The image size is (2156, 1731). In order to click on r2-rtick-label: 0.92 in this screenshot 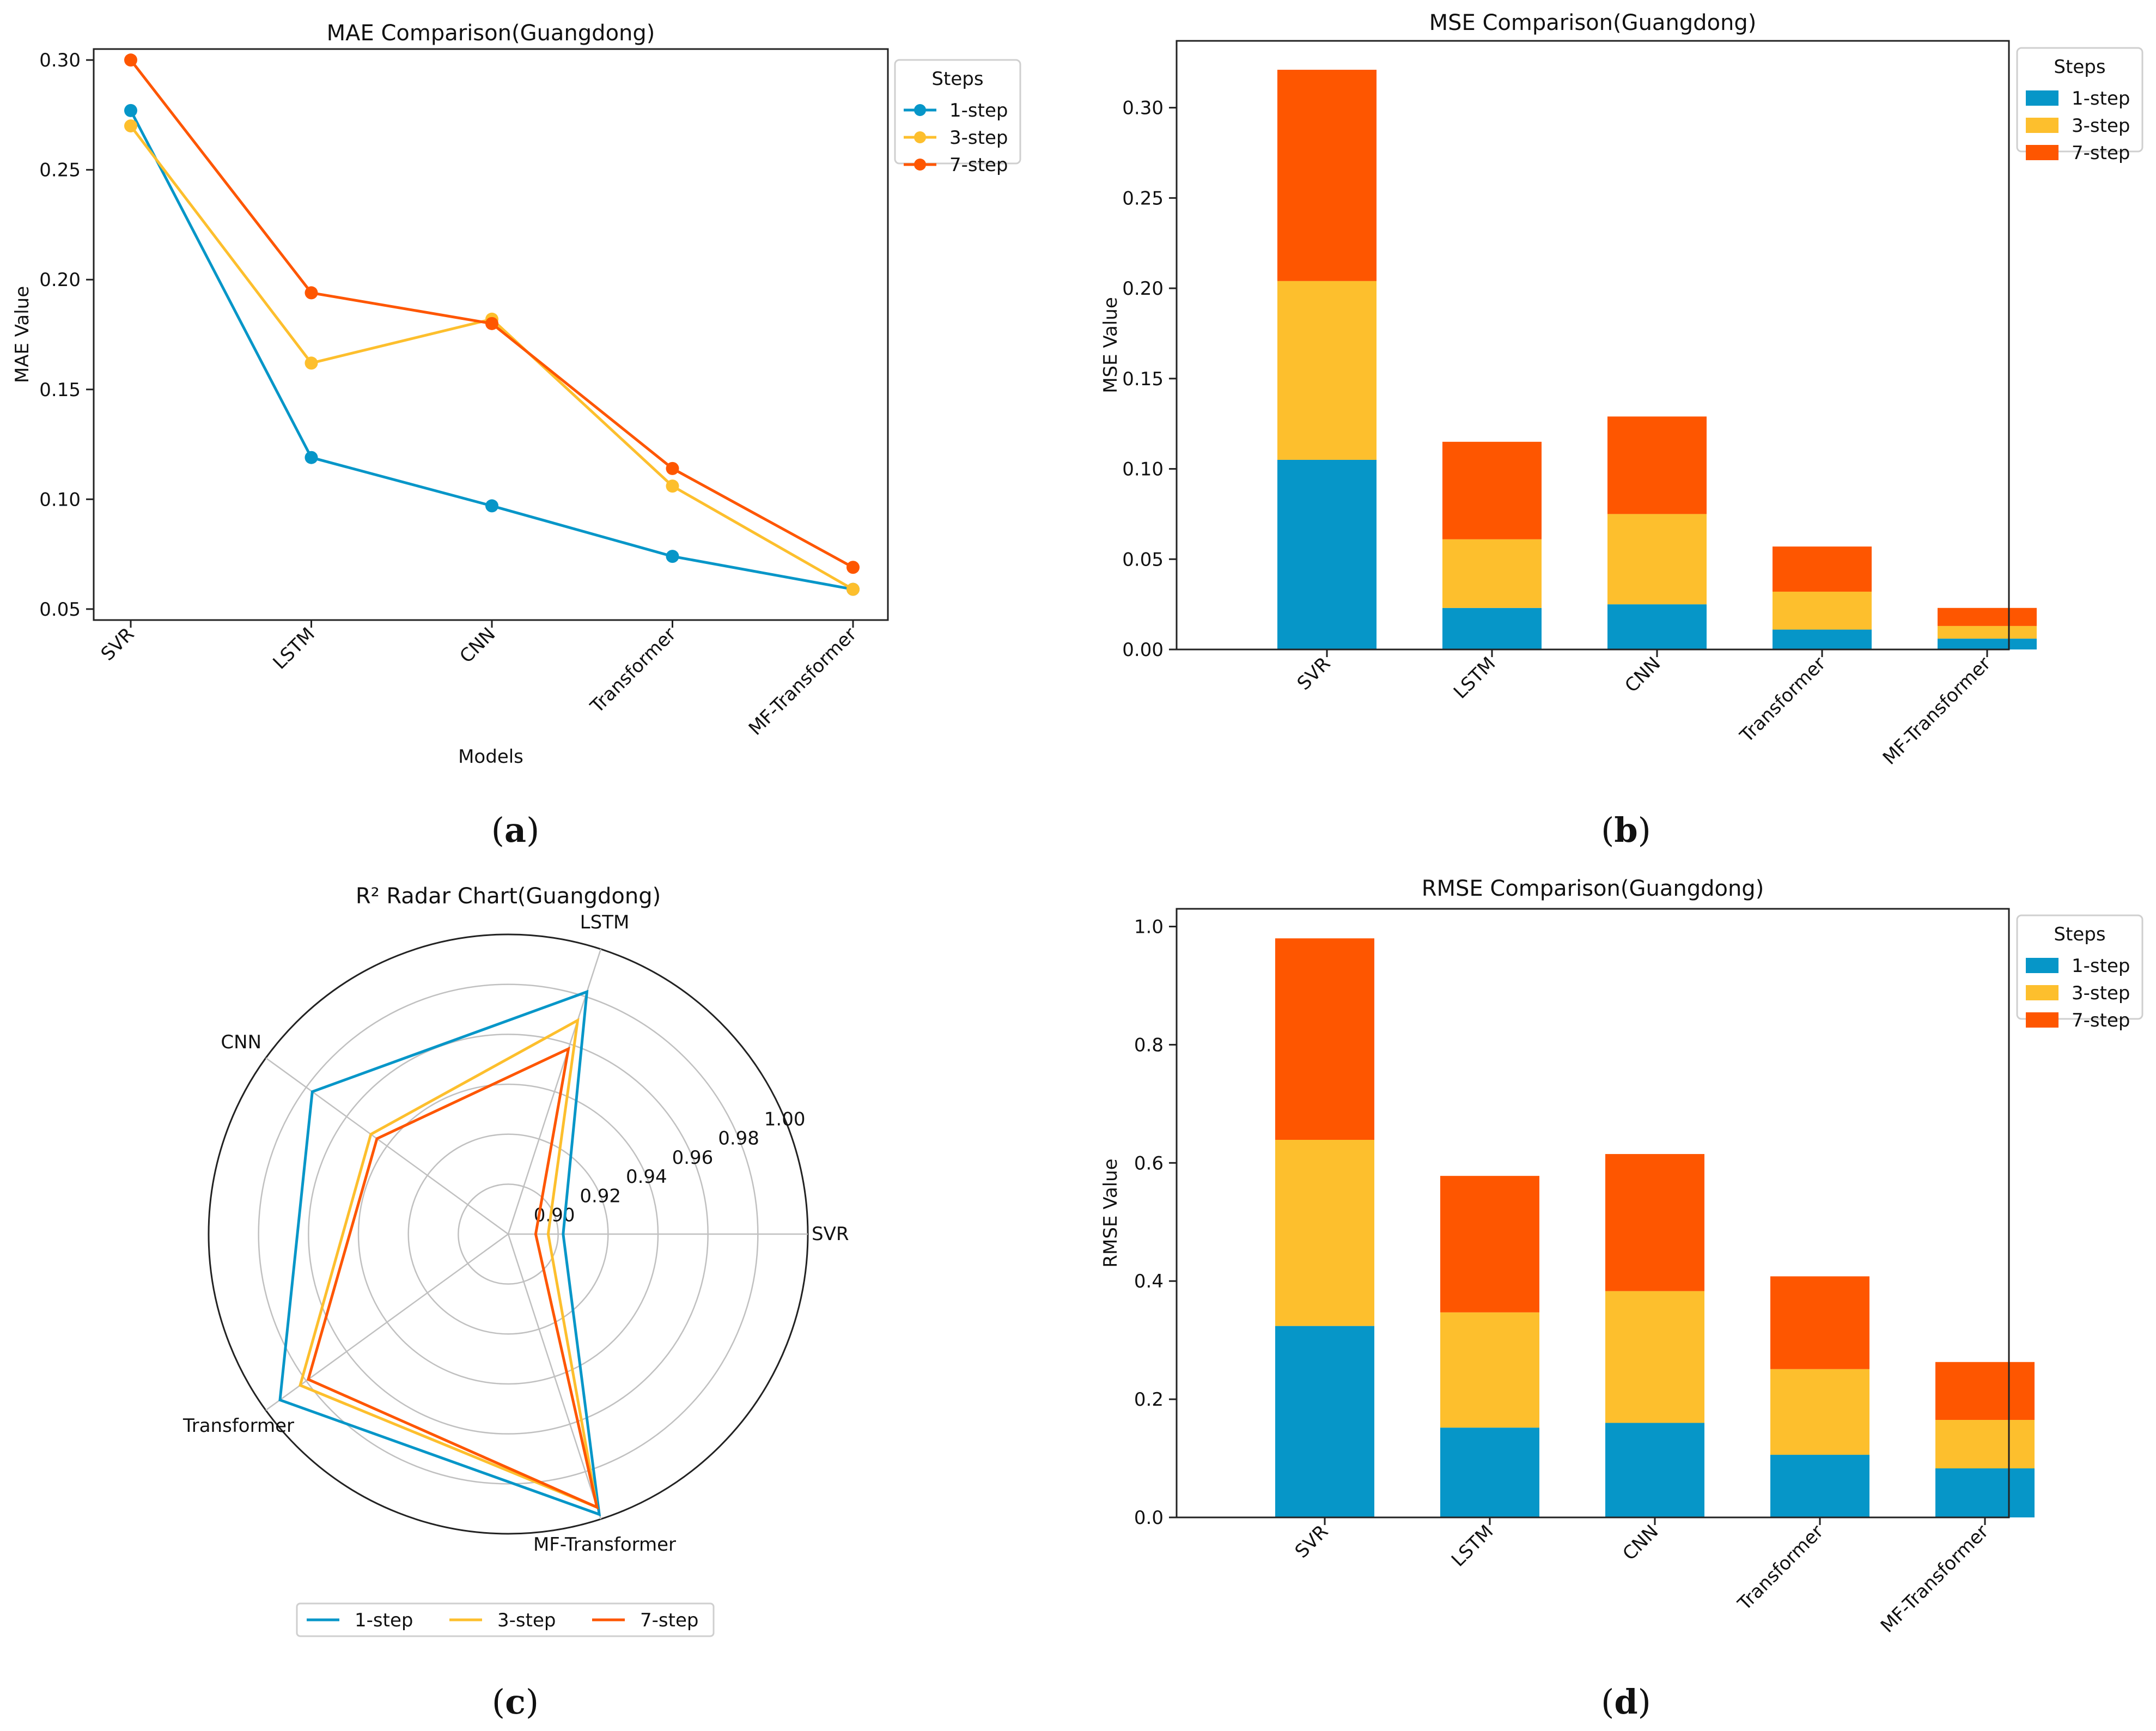, I will do `click(600, 1196)`.